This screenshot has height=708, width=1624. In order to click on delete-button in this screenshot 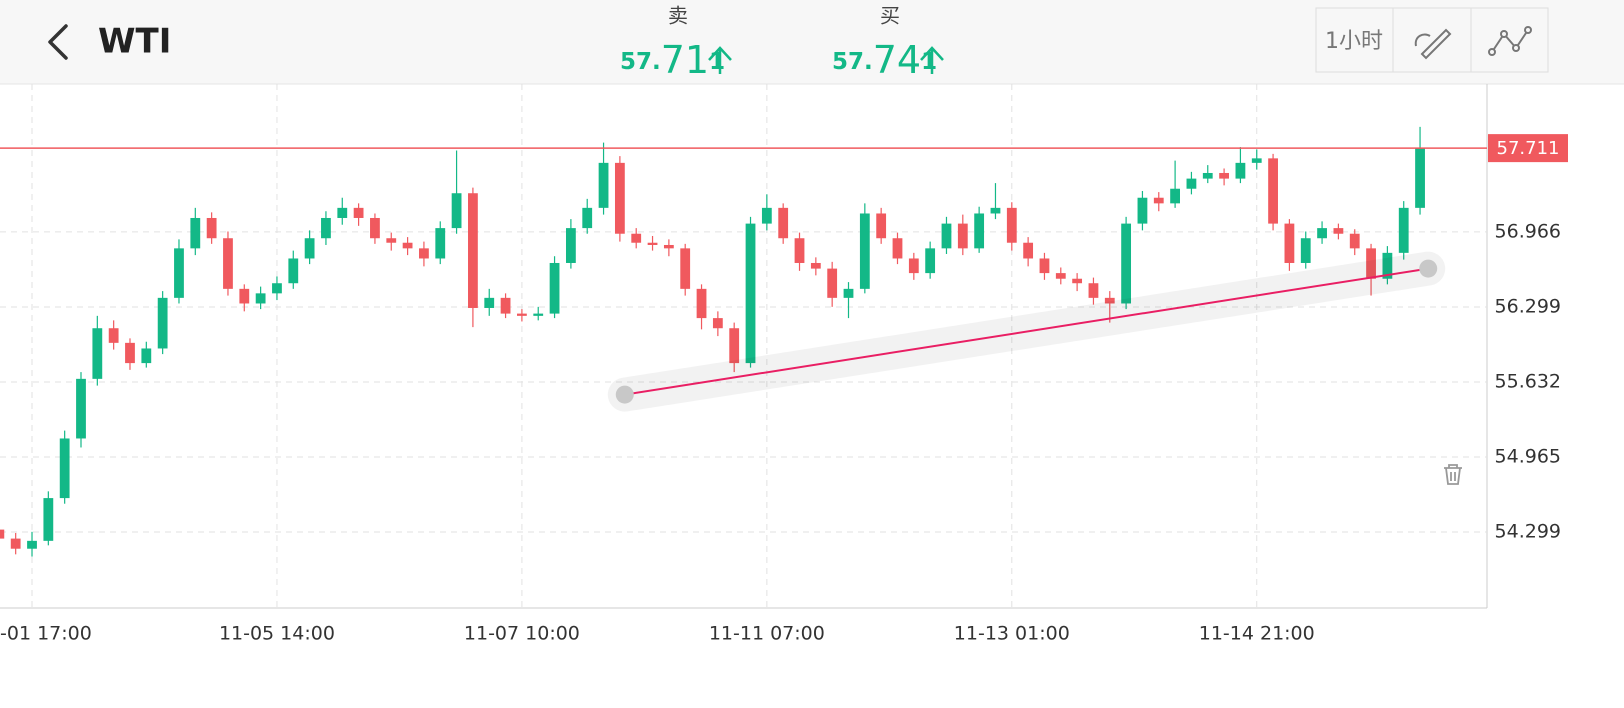, I will do `click(1453, 474)`.